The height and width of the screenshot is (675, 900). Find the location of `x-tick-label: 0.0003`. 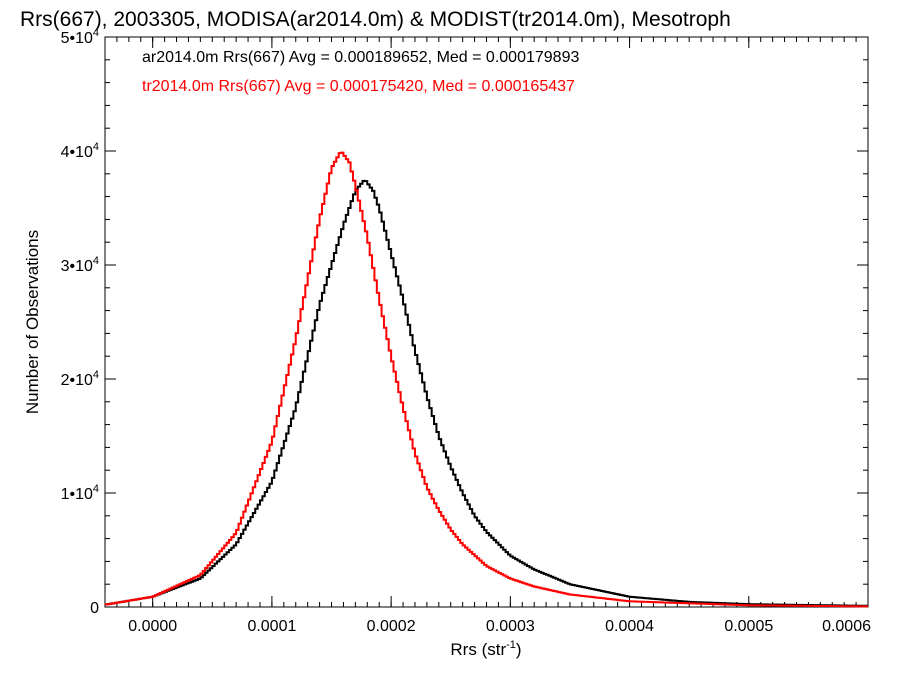

x-tick-label: 0.0003 is located at coordinates (510, 626).